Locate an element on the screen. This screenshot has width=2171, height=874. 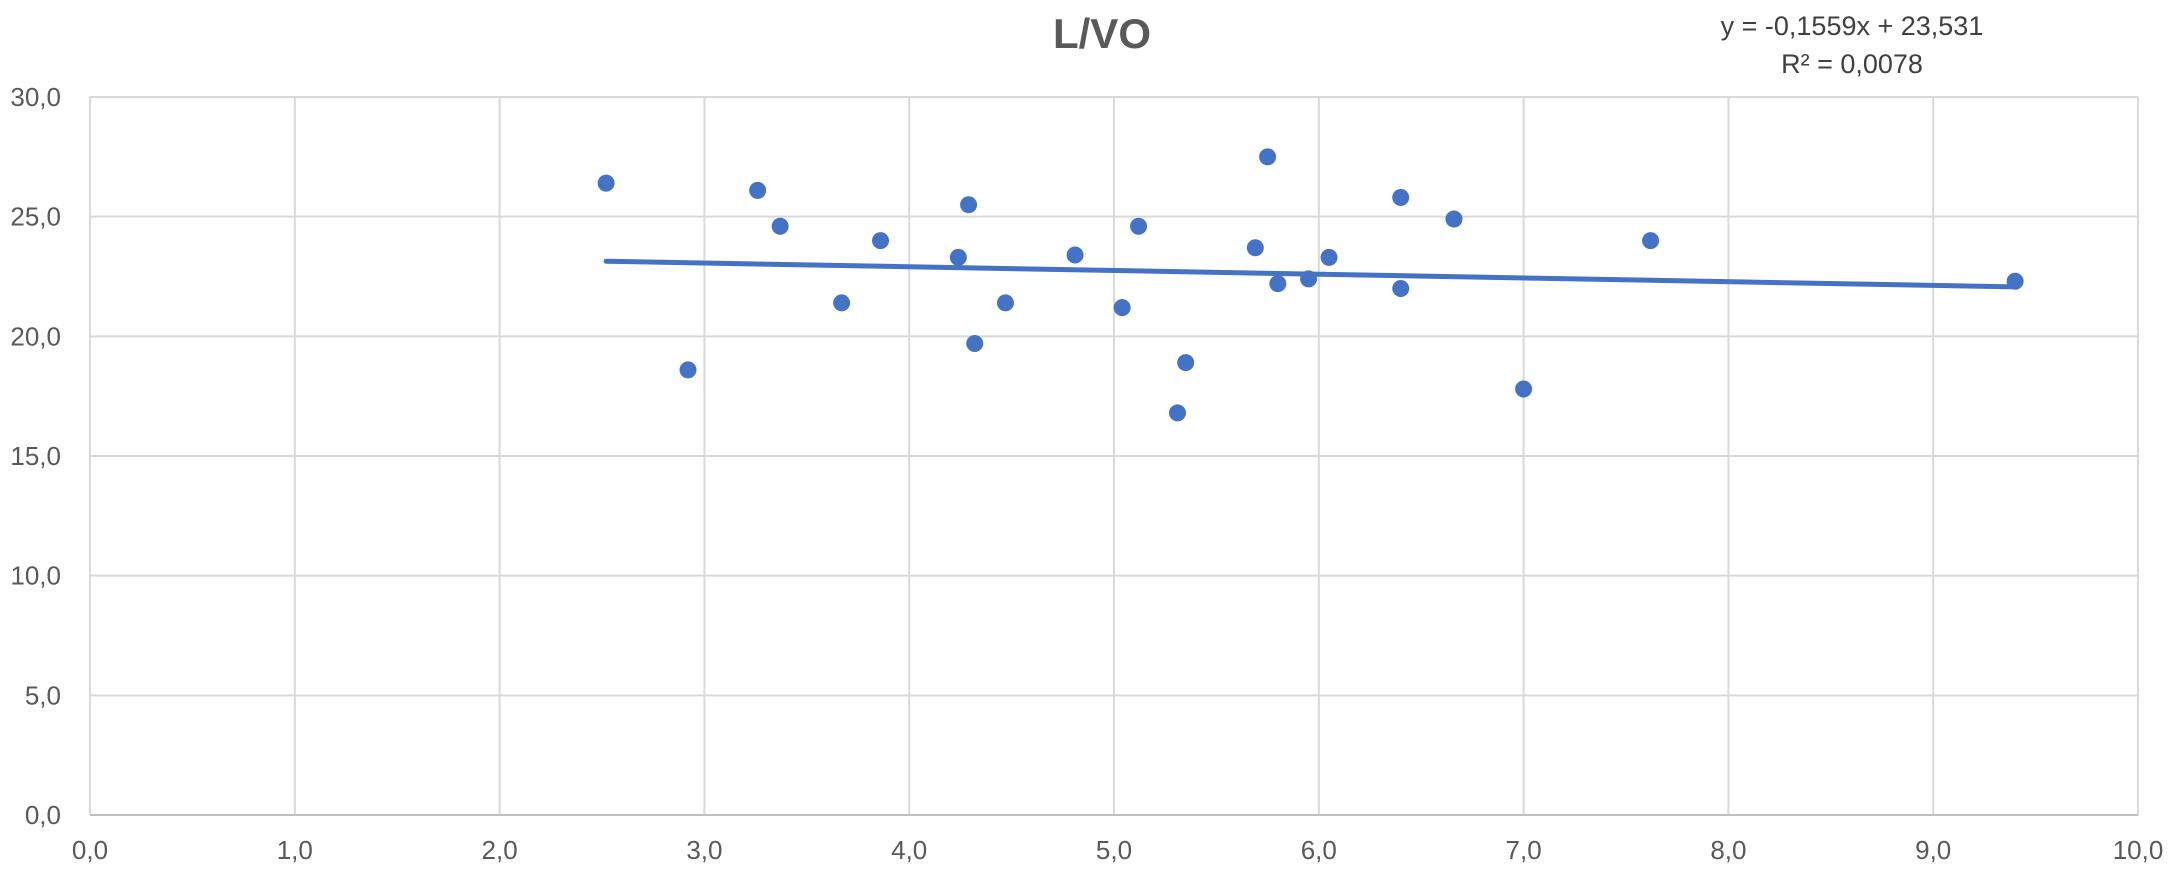
trendline-r-squared: R² = 0,0078 is located at coordinates (1852, 64).